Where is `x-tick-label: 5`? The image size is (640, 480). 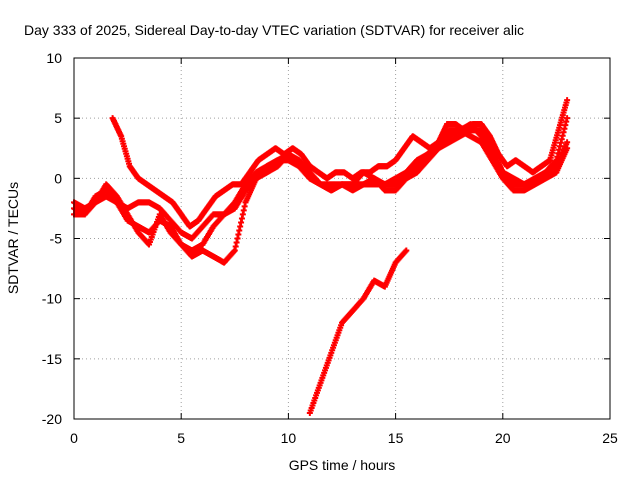 x-tick-label: 5 is located at coordinates (181, 438).